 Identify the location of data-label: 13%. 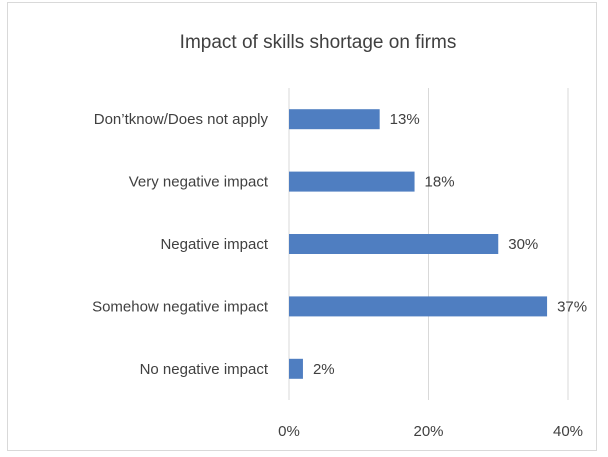
(405, 119).